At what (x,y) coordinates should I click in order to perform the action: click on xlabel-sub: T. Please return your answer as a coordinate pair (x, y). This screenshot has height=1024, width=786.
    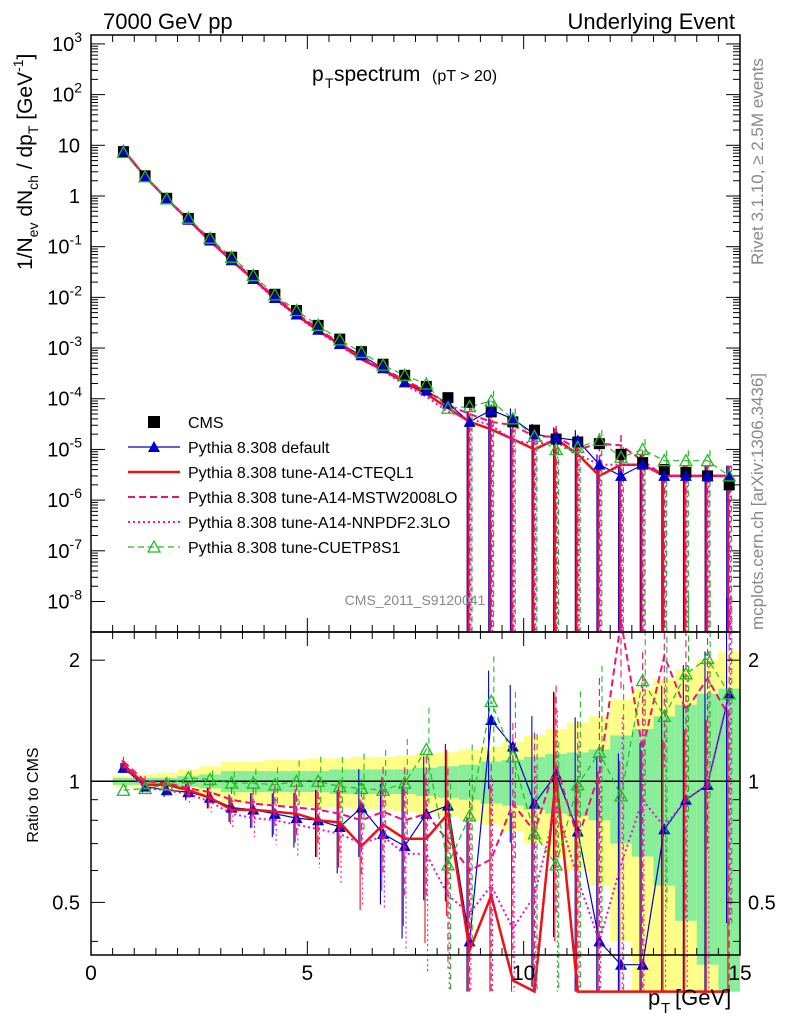
    Looking at the image, I should click on (665, 1008).